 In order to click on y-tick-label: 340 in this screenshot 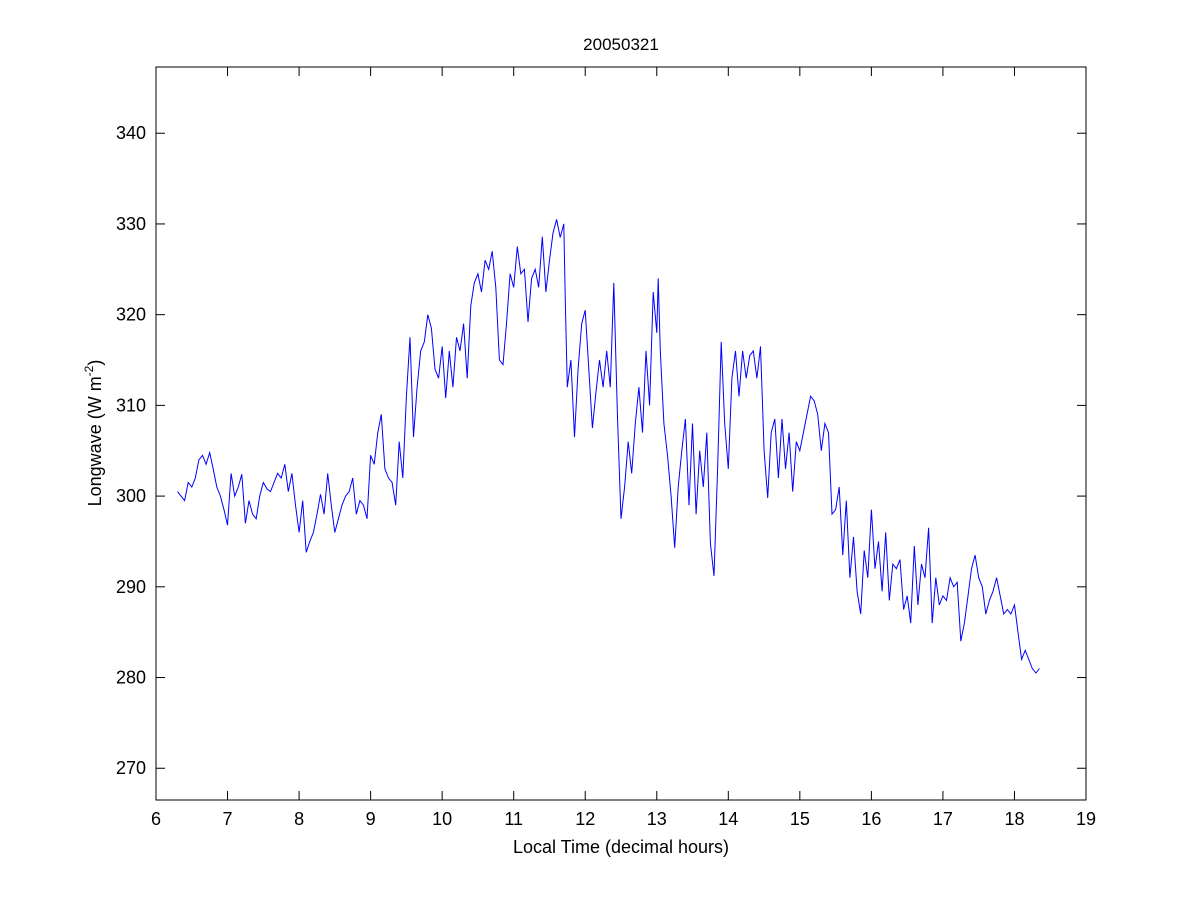, I will do `click(131, 133)`.